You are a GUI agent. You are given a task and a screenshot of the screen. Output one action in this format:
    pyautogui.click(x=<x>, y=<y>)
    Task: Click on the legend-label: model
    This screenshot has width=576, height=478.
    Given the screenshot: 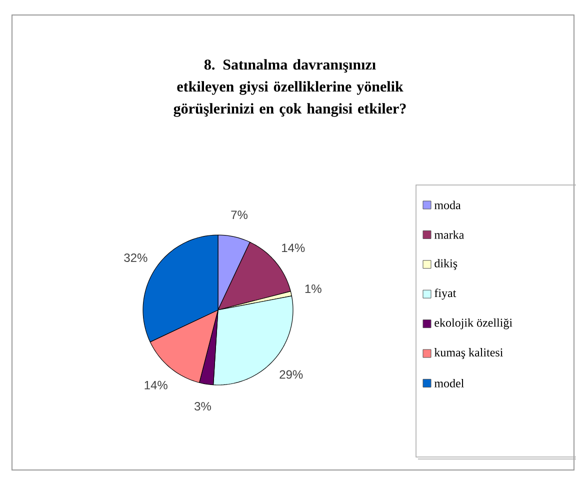 What is the action you would take?
    pyautogui.click(x=449, y=383)
    